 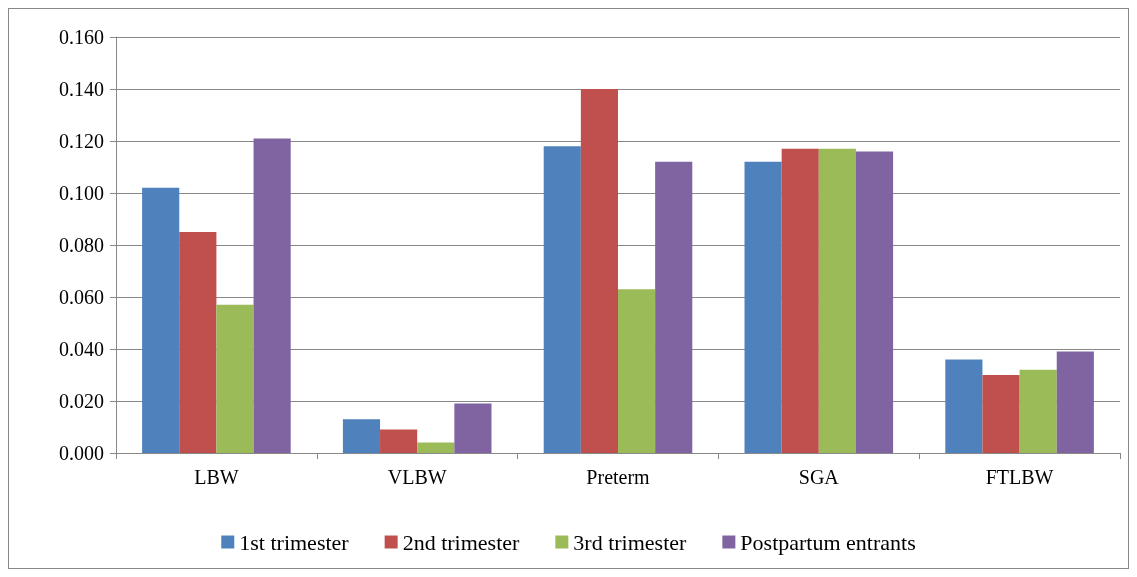 I want to click on y-tick-label: 0.000, so click(x=81, y=453).